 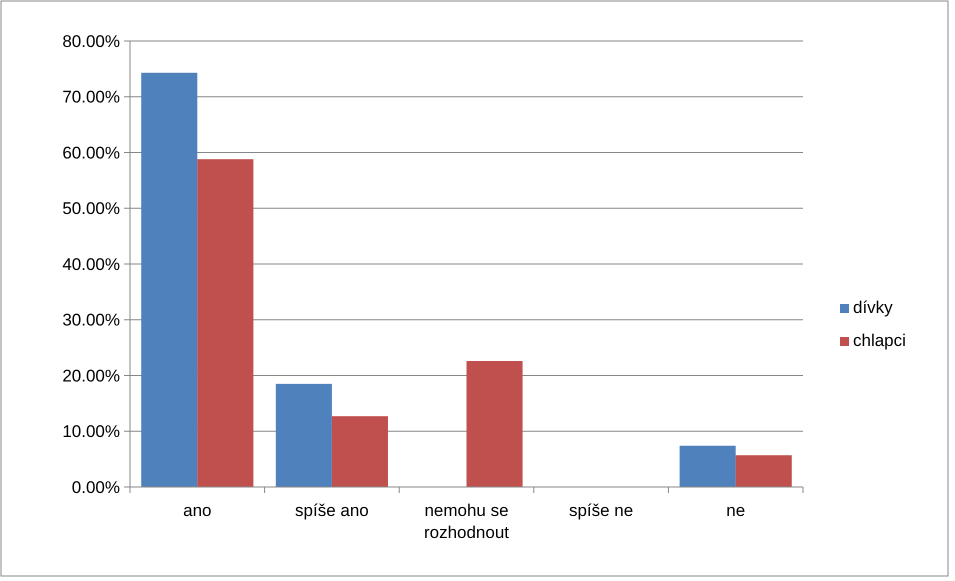 I want to click on legend-label: chlapci, so click(x=879, y=340).